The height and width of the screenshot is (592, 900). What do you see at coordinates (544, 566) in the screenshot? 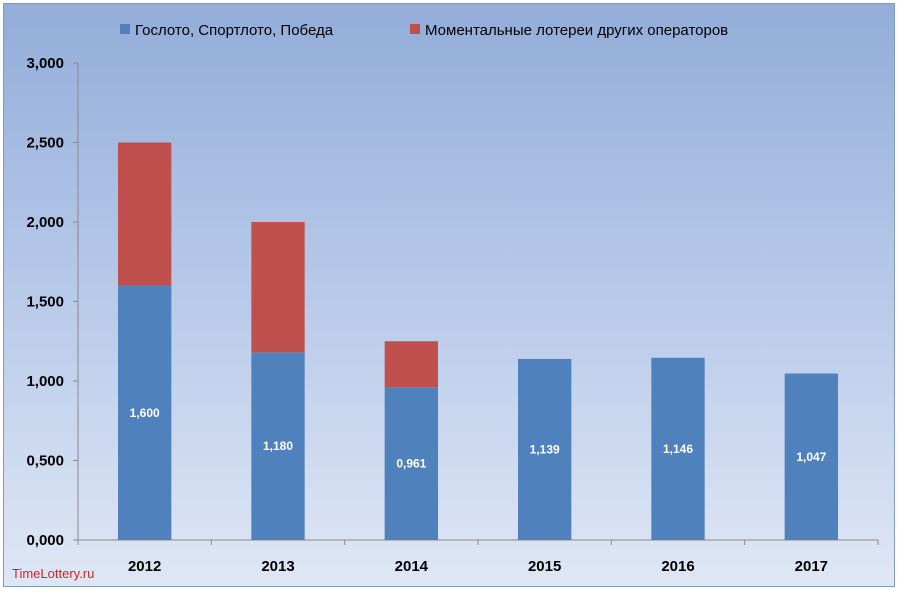
I see `x-tick-label: 2015` at bounding box center [544, 566].